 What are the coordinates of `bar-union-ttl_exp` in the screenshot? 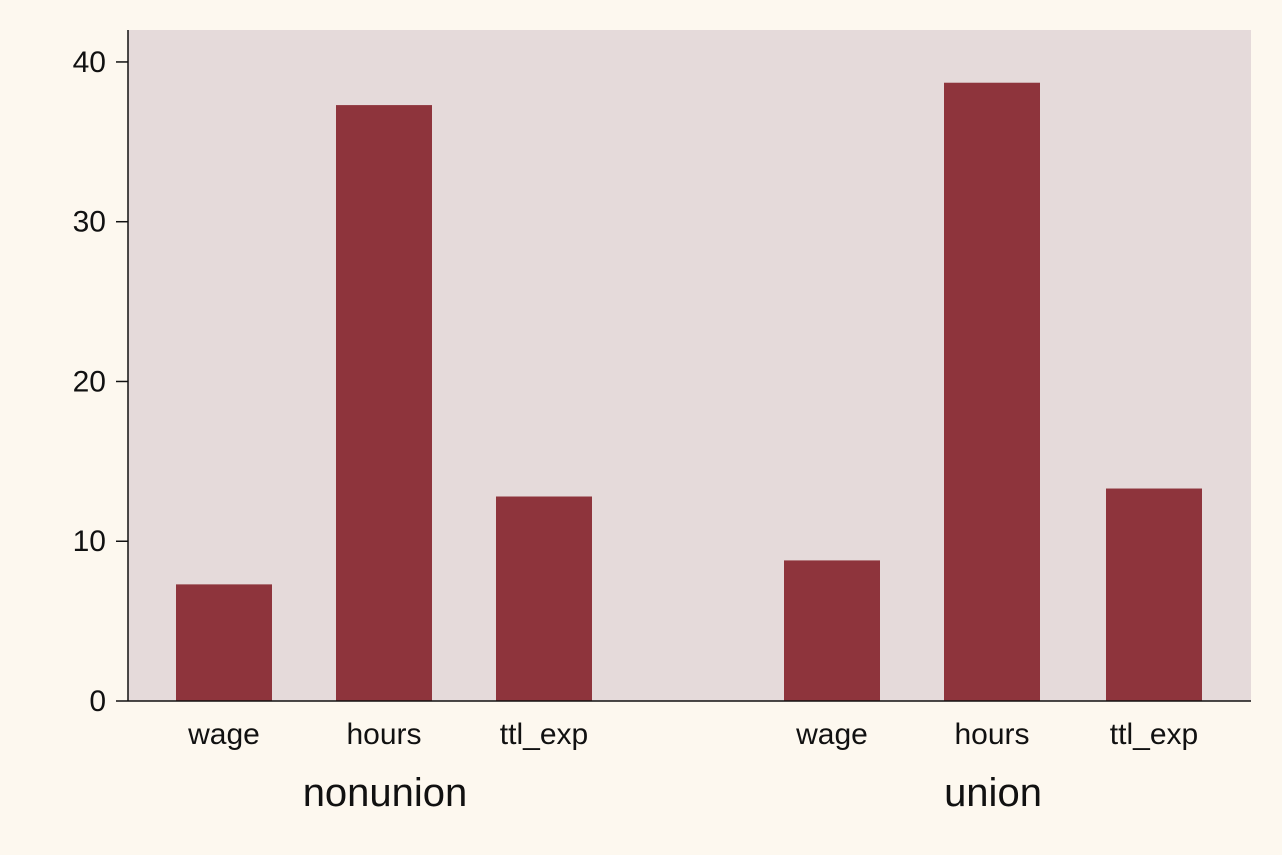 It's located at (1154, 594).